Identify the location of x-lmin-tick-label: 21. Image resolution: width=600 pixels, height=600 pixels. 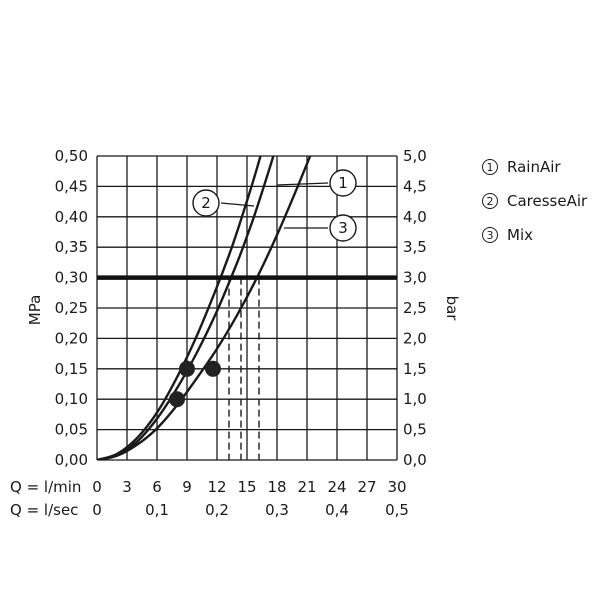
(306, 487).